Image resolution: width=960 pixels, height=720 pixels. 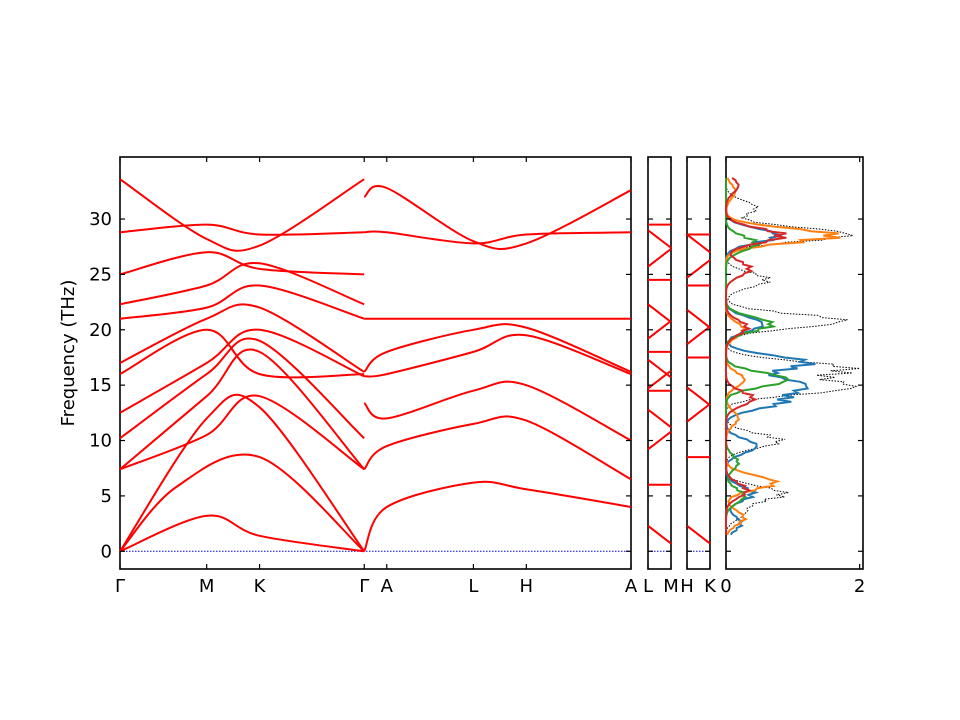 What do you see at coordinates (698, 363) in the screenshot?
I see `band-panel-path3` at bounding box center [698, 363].